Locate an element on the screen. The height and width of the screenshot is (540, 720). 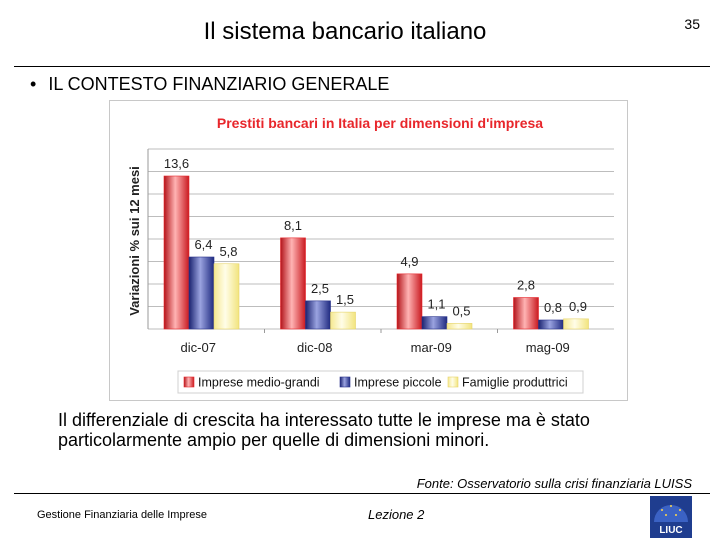
x-tick-label: dic-07 is located at coordinates (198, 347).